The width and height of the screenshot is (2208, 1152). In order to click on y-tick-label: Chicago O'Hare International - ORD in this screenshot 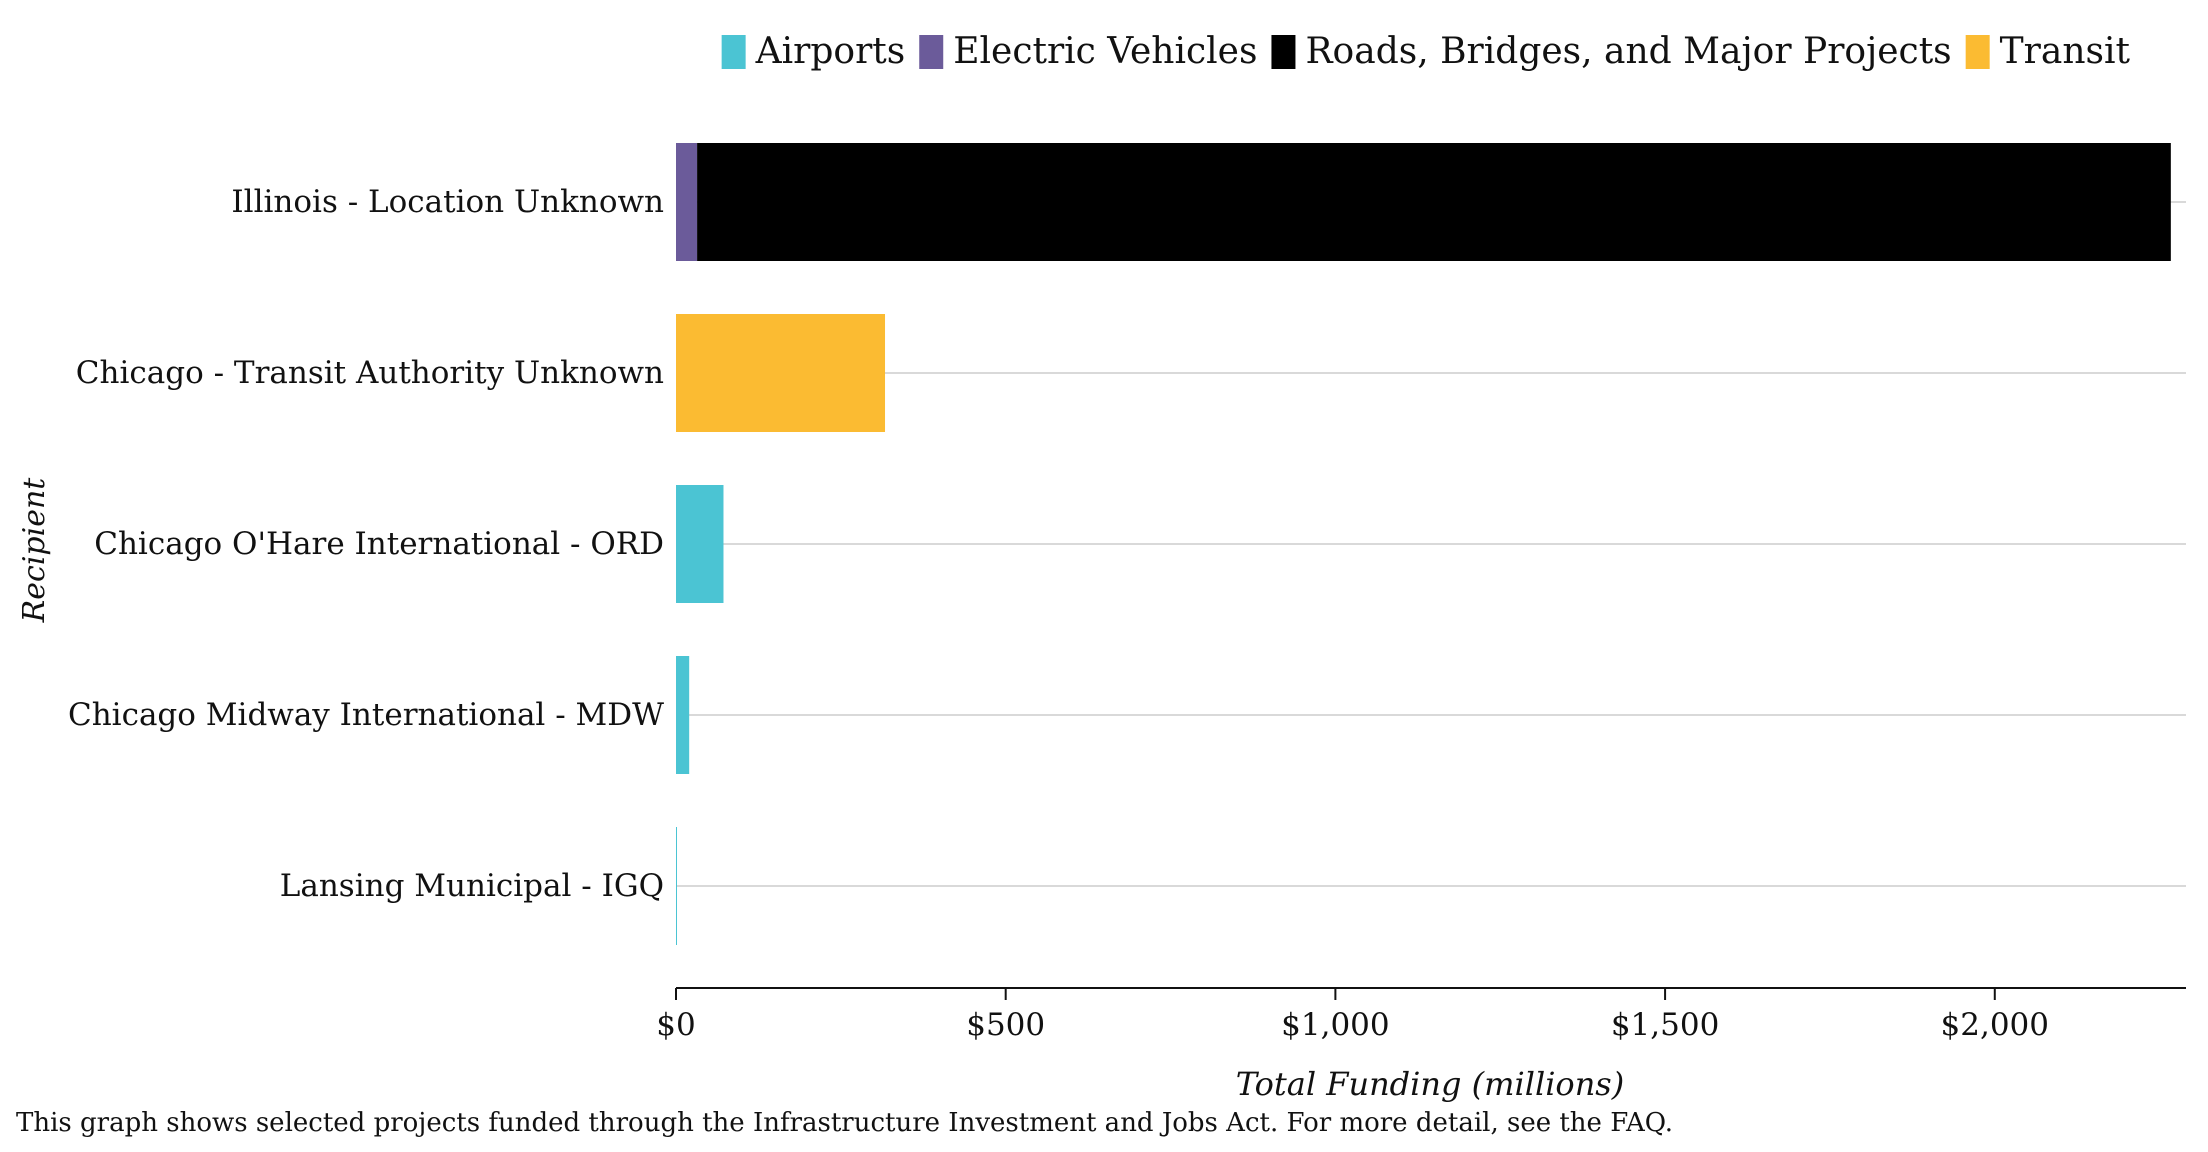, I will do `click(379, 544)`.